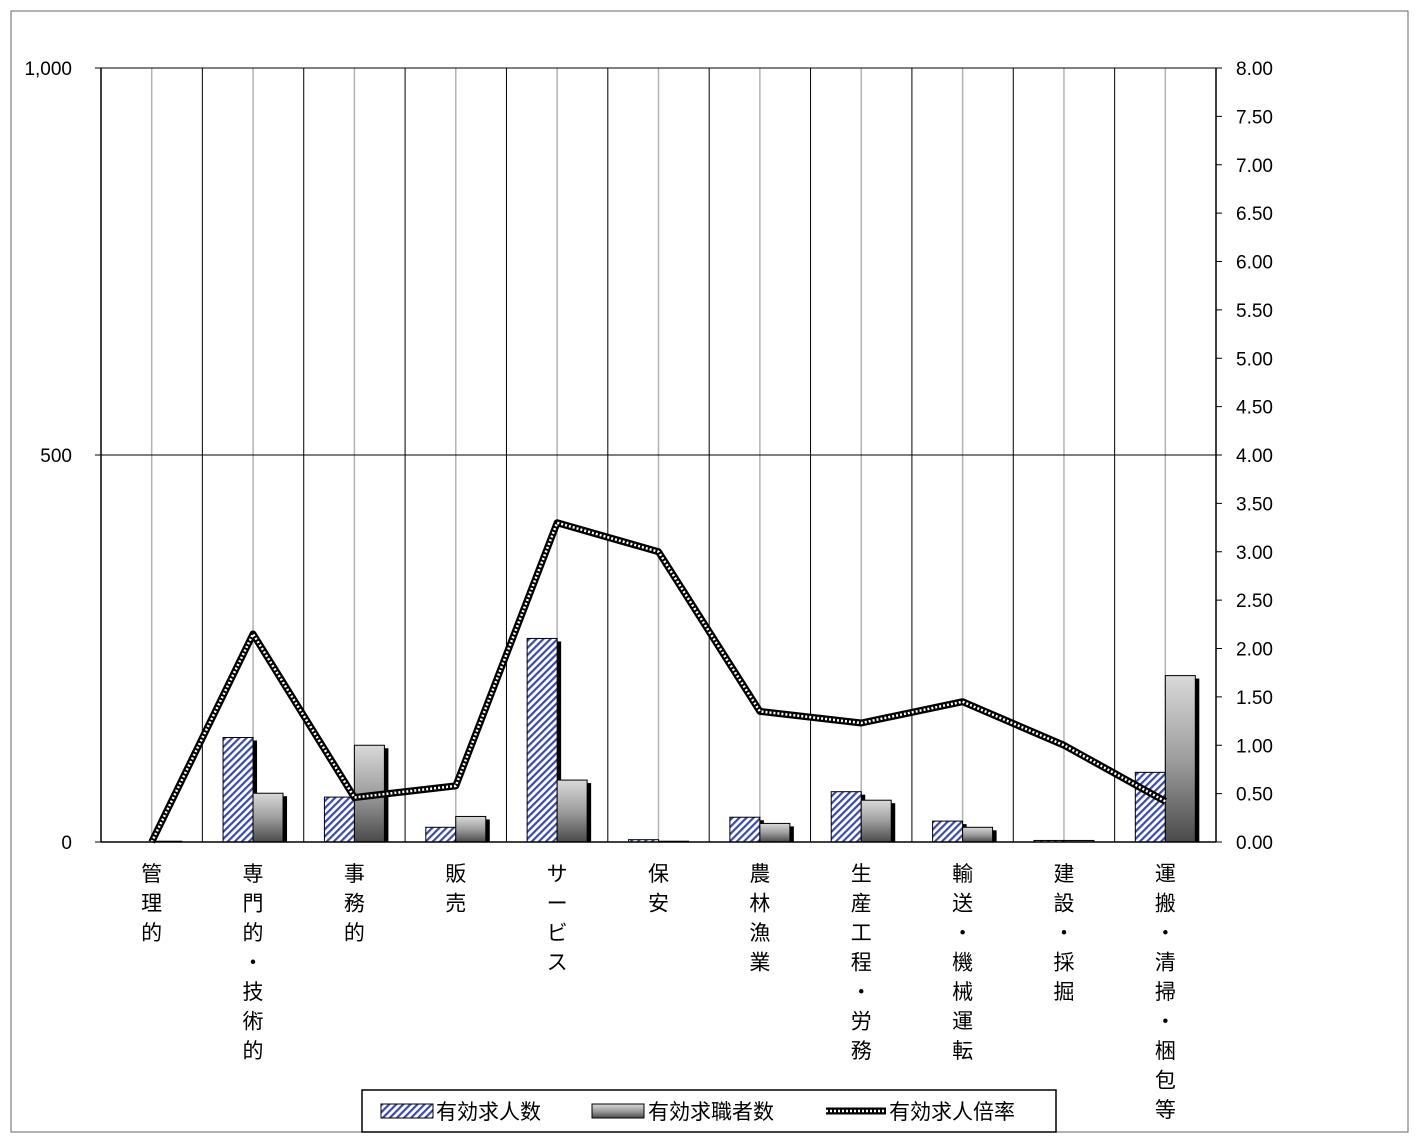 The image size is (1419, 1143). What do you see at coordinates (1254, 601) in the screenshot?
I see `y-right-tick-label: 2.50` at bounding box center [1254, 601].